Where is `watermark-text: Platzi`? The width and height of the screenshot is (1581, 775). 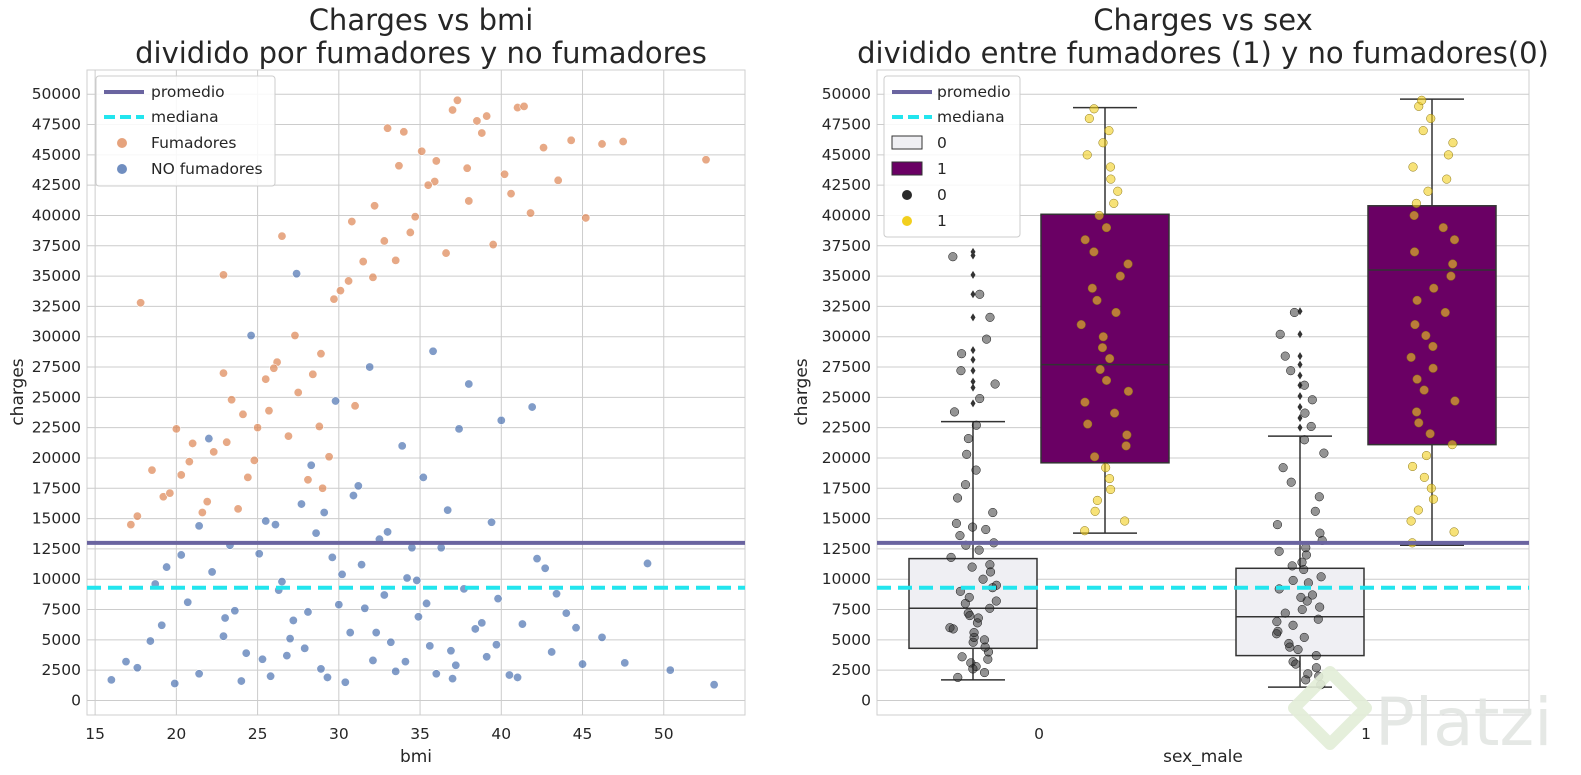
watermark-text: Platzi is located at coordinates (1463, 722).